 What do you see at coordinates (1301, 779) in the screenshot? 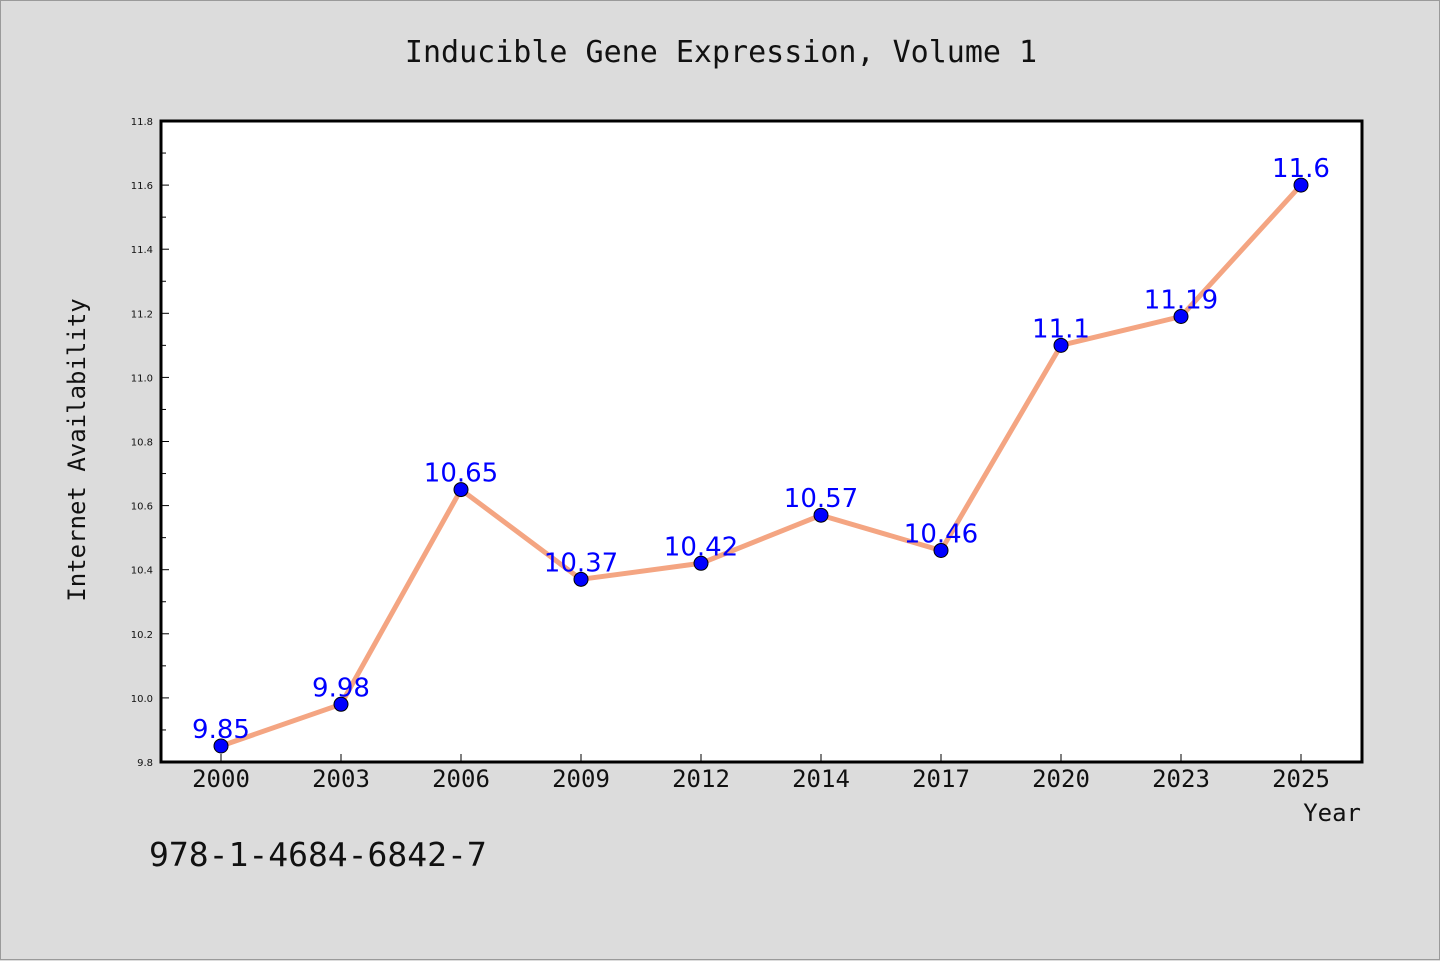
I see `x-tick-label: 2025` at bounding box center [1301, 779].